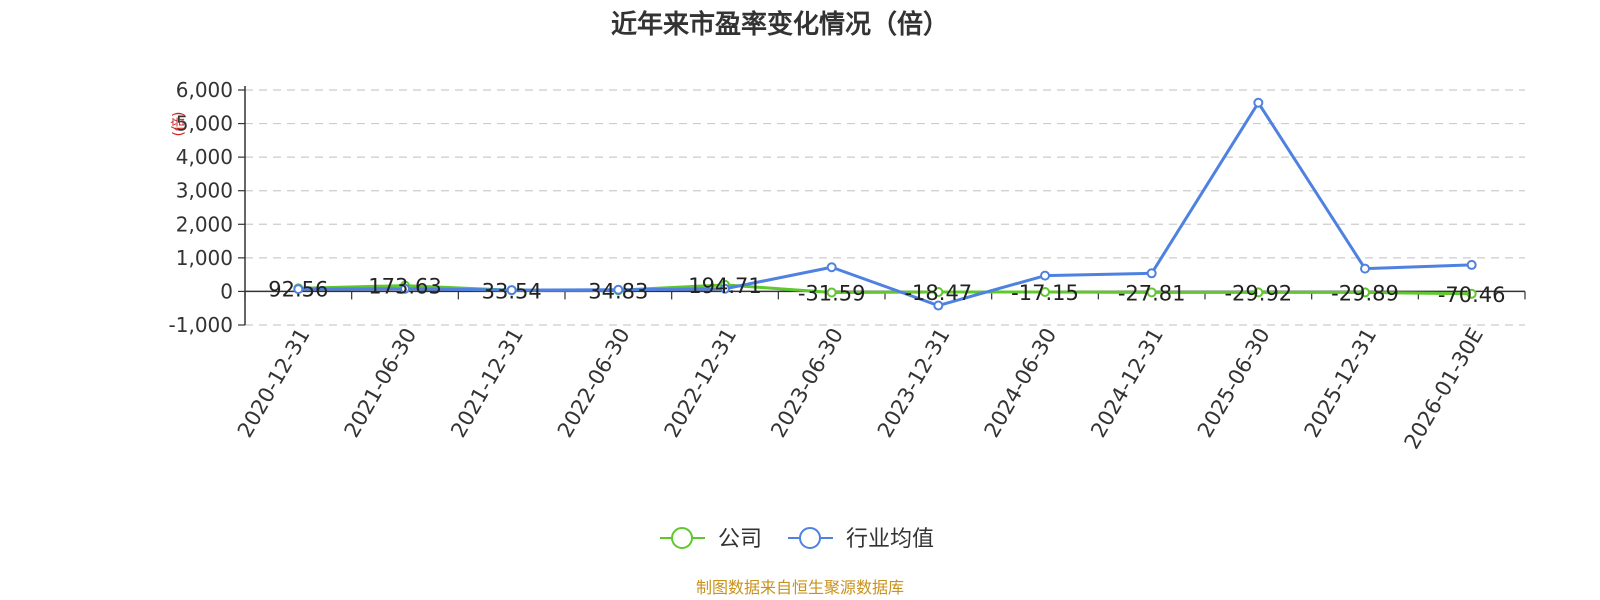  What do you see at coordinates (487, 383) in the screenshot?
I see `x-tick-label: 2021-12-31` at bounding box center [487, 383].